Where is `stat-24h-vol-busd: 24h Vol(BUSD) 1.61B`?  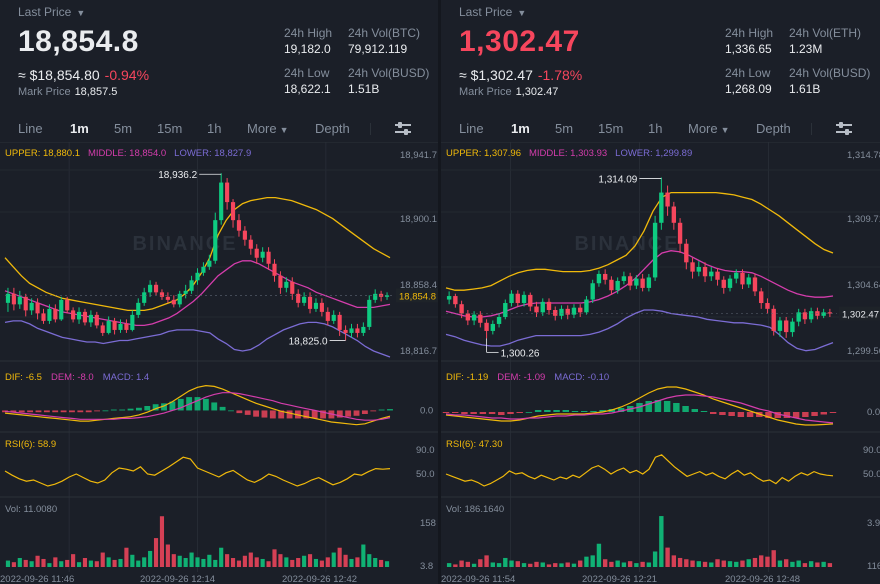
stat-24h-vol-busd: 24h Vol(BUSD) 1.61B is located at coordinates (830, 81).